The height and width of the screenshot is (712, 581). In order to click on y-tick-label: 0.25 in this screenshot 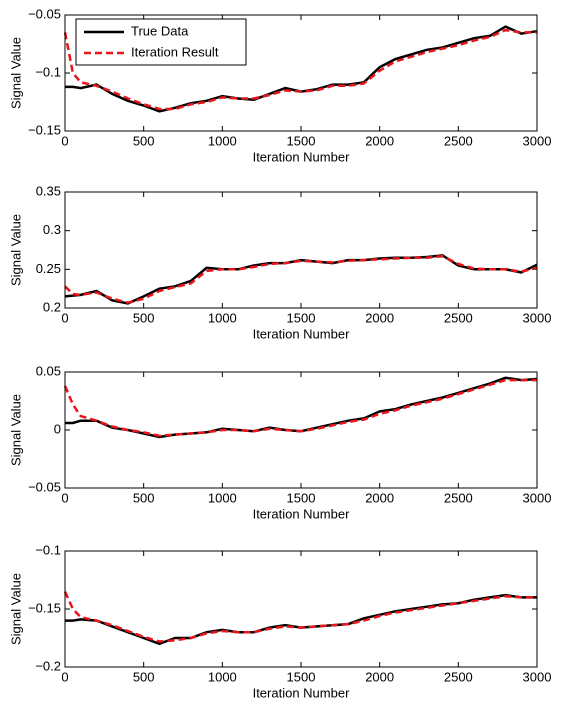, I will do `click(48, 268)`.